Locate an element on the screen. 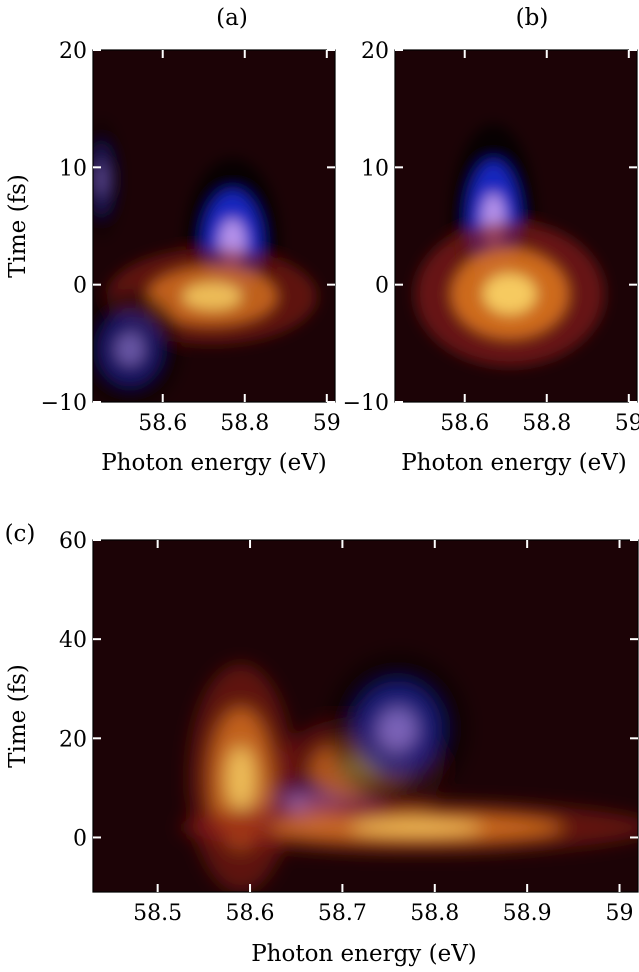  heatmap-b is located at coordinates (516, 226).